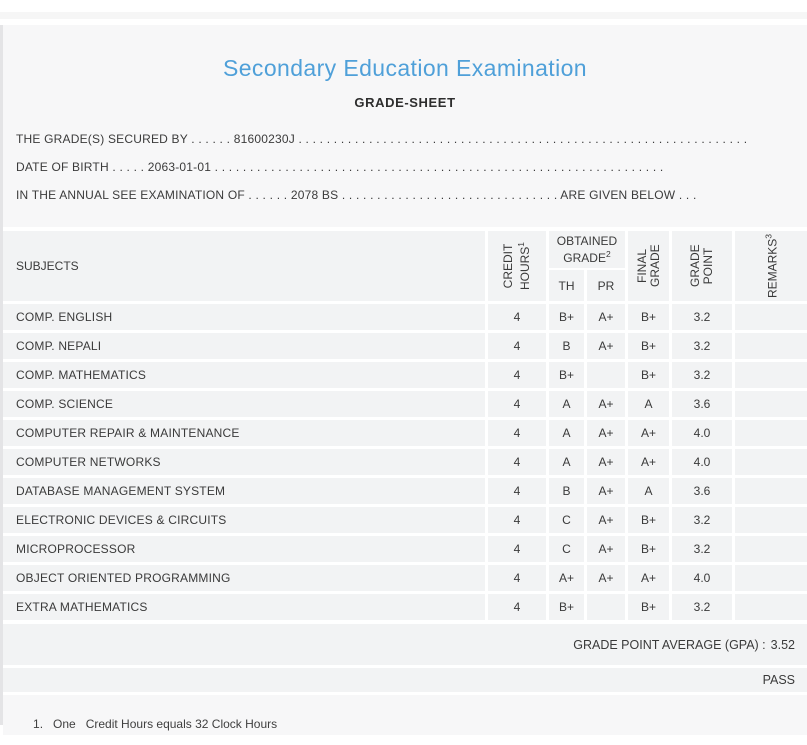 This screenshot has height=745, width=807. Describe the element at coordinates (264, 139) in the screenshot. I see `symbol-number-value: 81600230J` at that location.